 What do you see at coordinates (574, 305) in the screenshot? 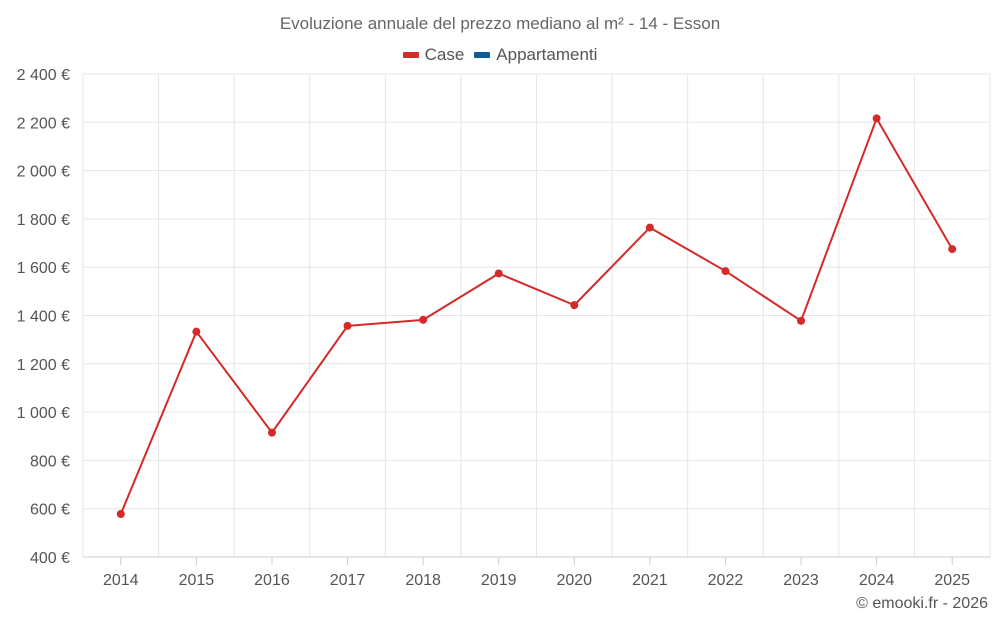
I see `data-point-case-2020` at bounding box center [574, 305].